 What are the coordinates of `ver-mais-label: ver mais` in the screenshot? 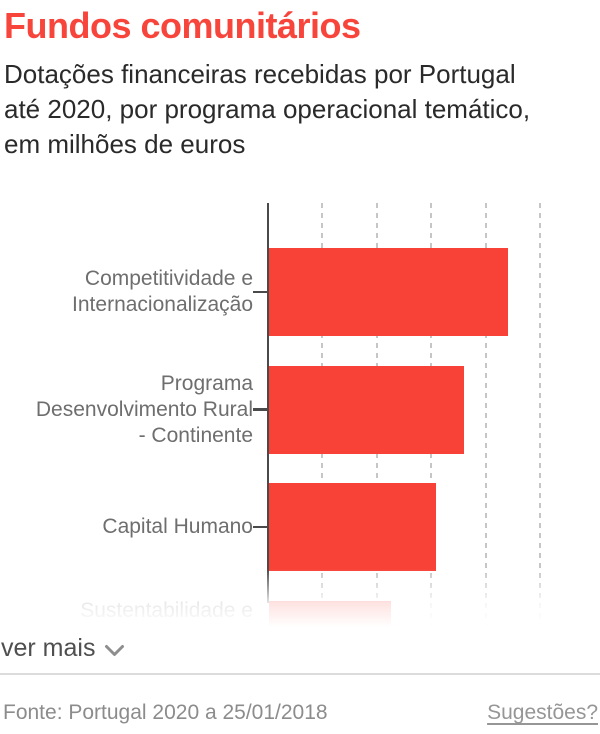 It's located at (48, 648).